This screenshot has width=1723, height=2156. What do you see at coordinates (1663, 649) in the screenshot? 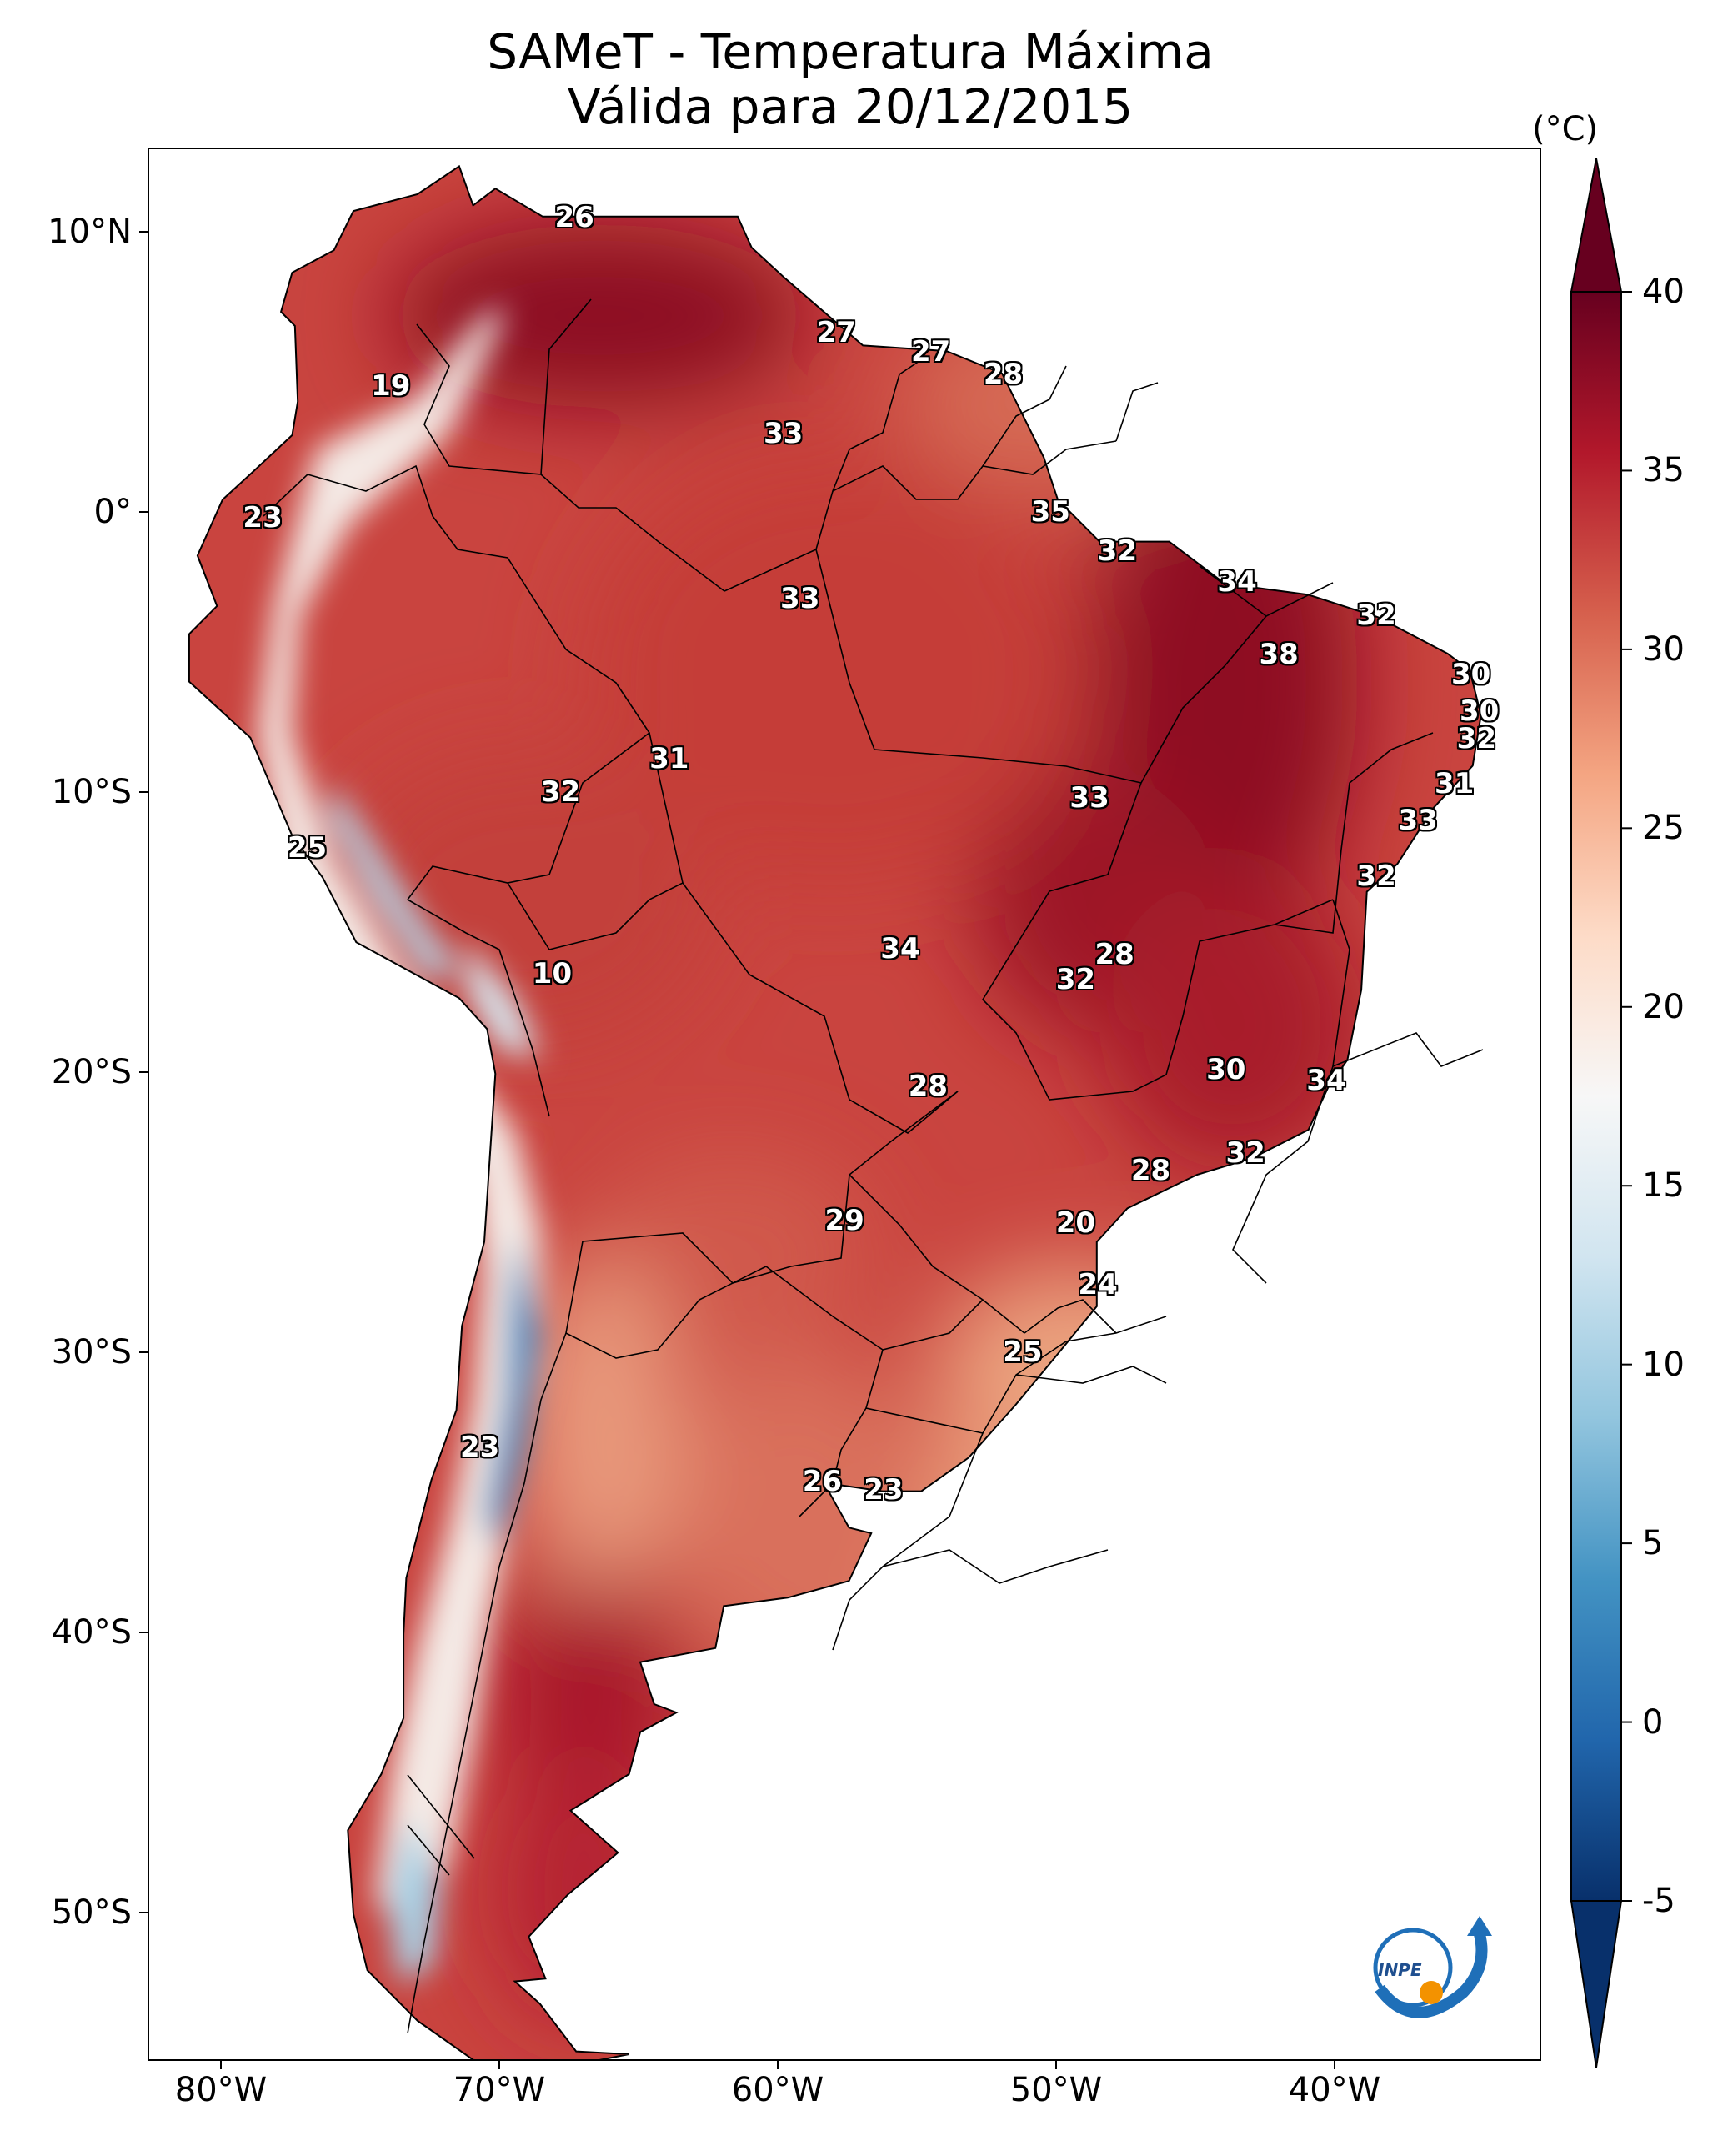
I see `colorbar-tick-label: 30` at bounding box center [1663, 649].